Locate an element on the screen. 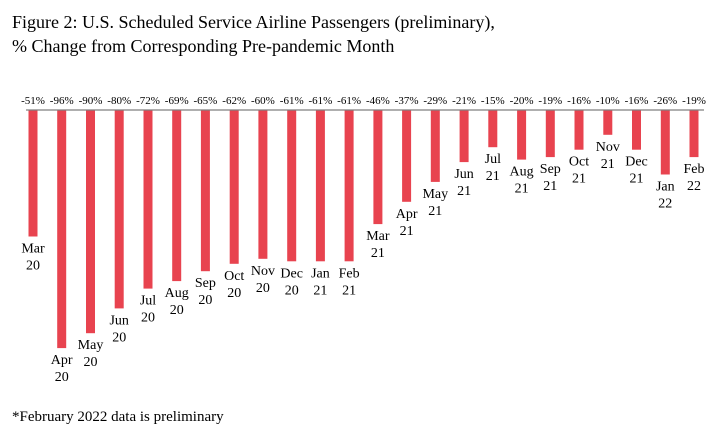 The width and height of the screenshot is (725, 443). value-label: -62% is located at coordinates (234, 101).